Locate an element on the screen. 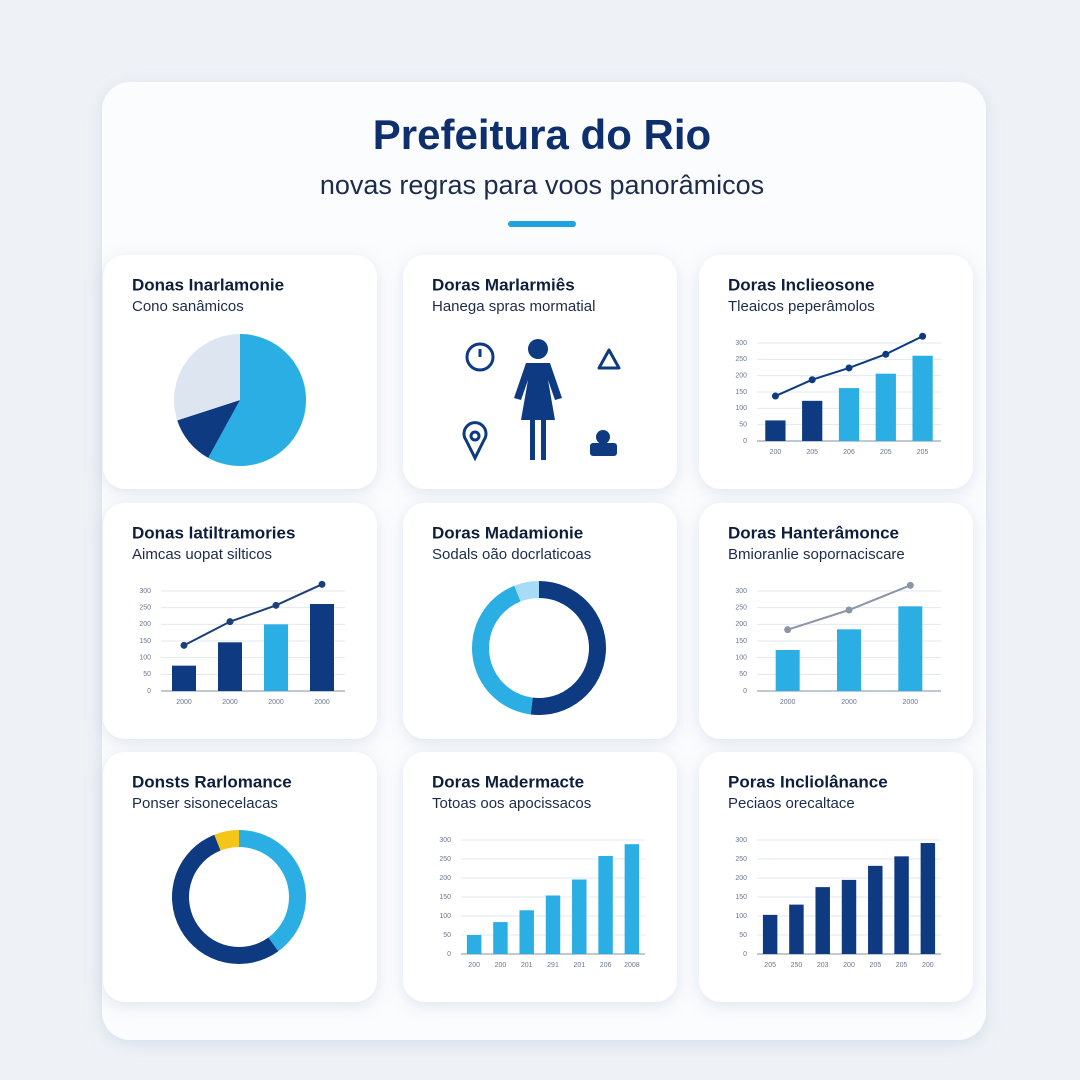 This screenshot has height=1080, width=1080. x-tick-label: 2008 is located at coordinates (632, 965).